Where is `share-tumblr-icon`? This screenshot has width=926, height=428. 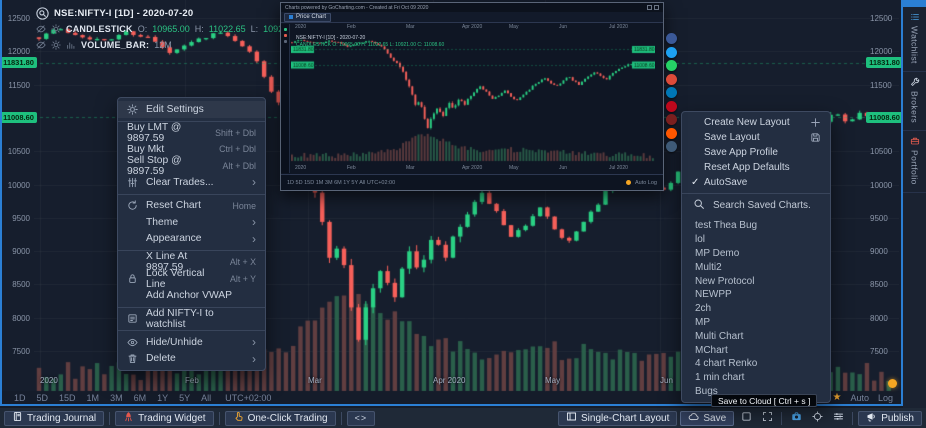 share-tumblr-icon is located at coordinates (671, 146).